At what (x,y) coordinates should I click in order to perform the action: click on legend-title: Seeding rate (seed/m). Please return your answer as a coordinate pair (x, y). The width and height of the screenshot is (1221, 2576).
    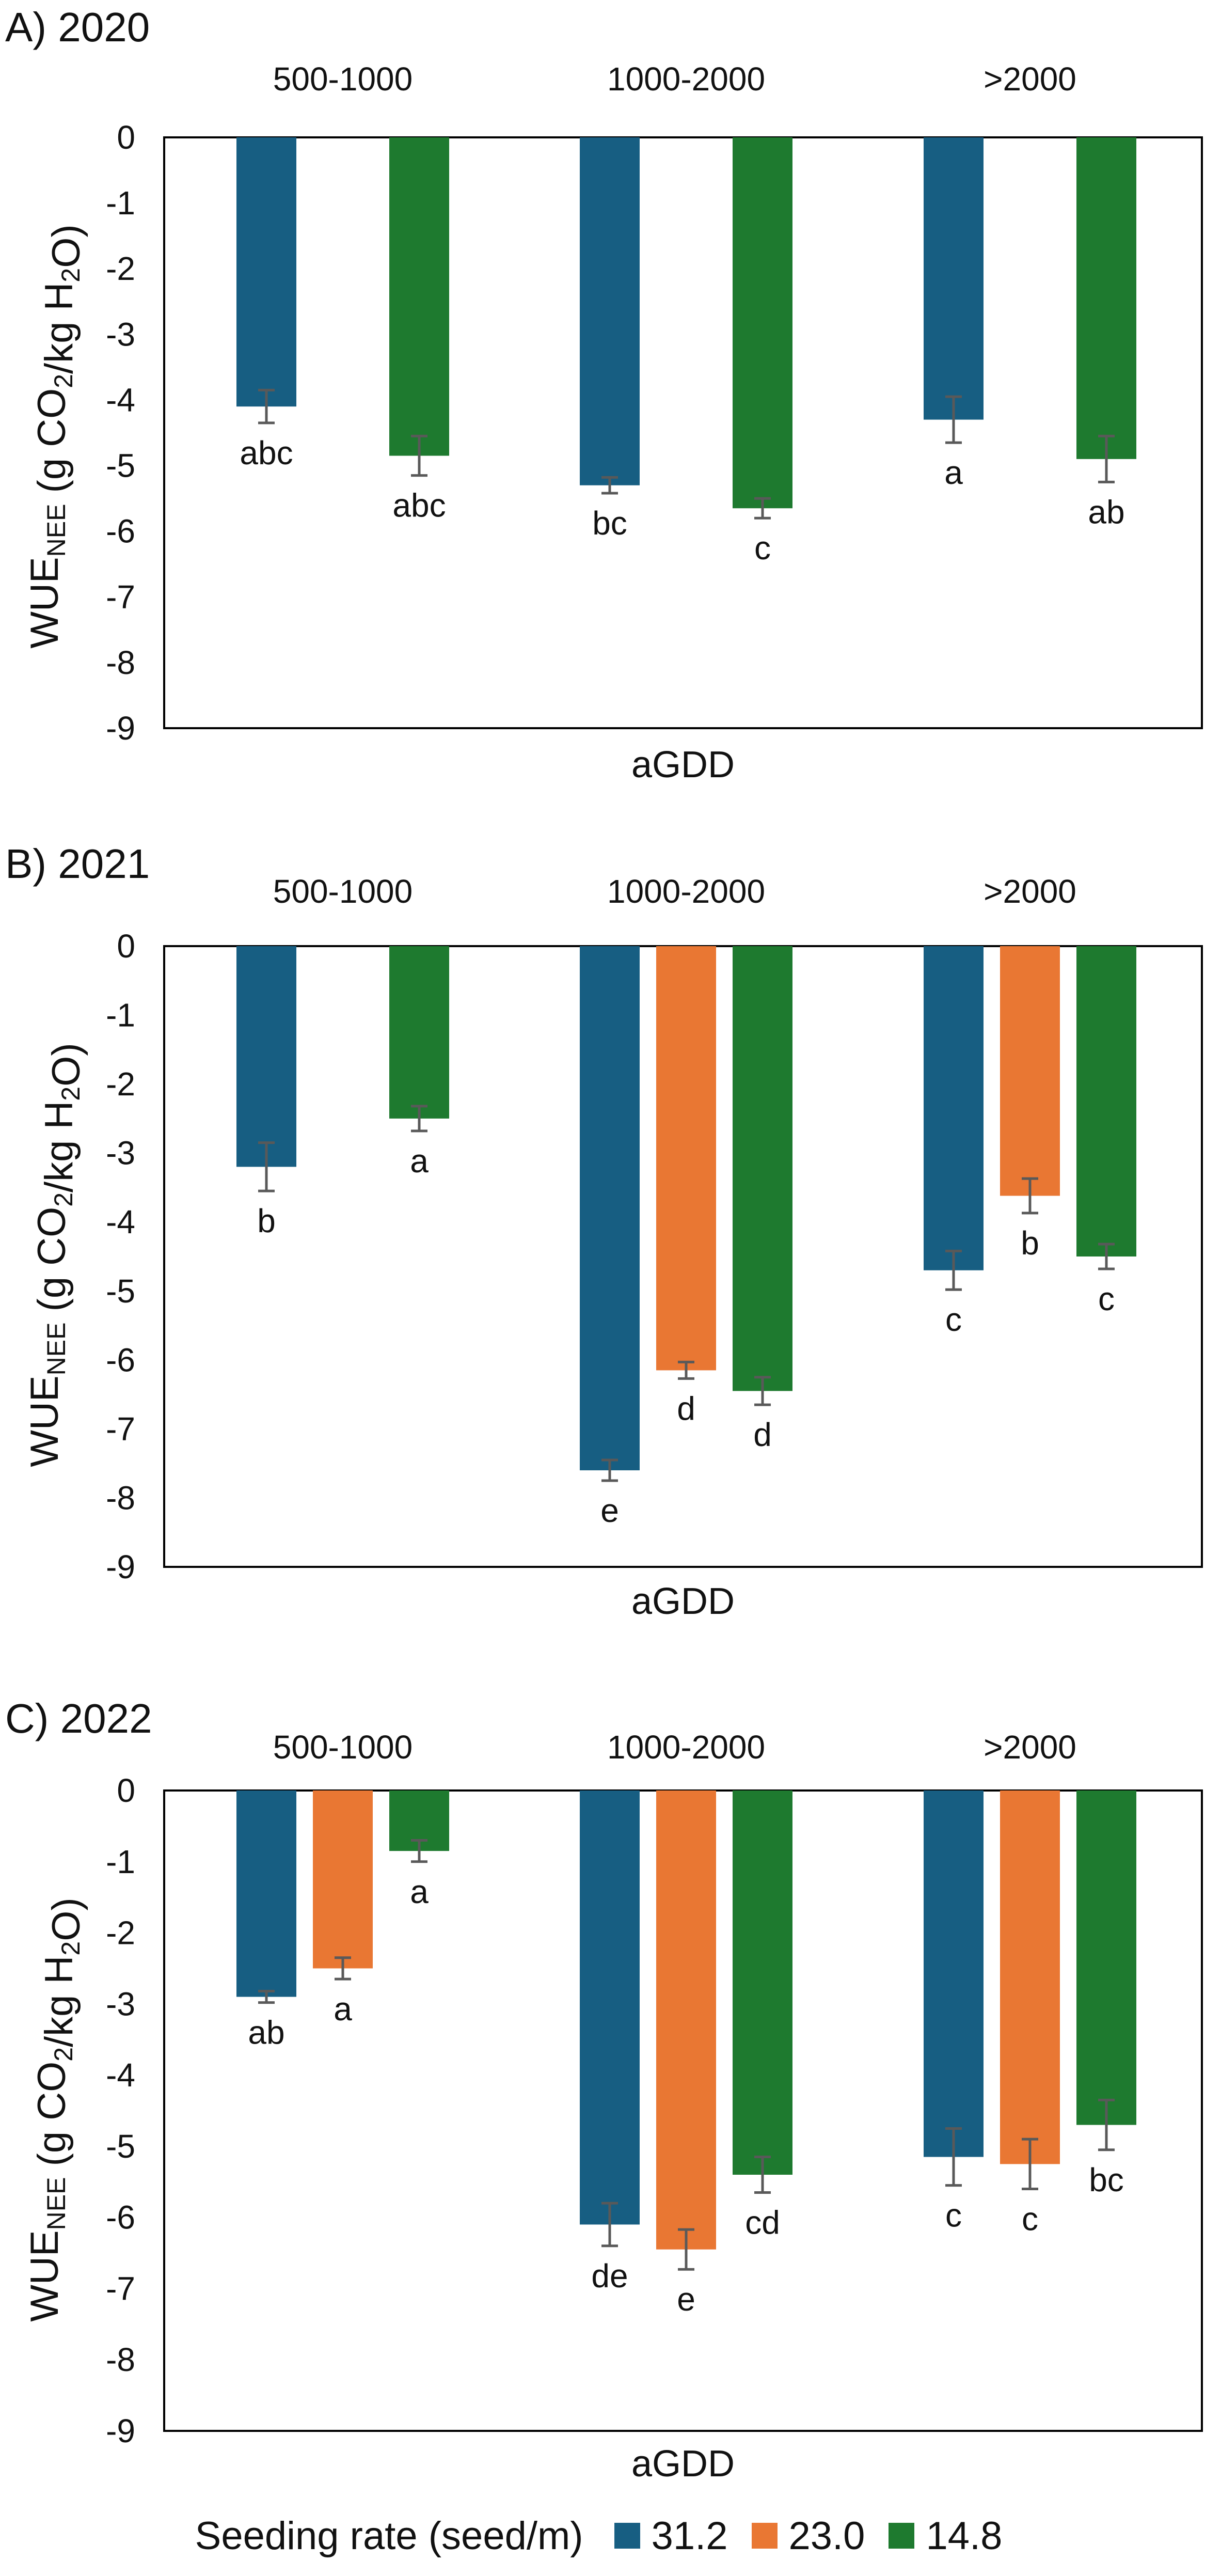
    Looking at the image, I should click on (389, 2536).